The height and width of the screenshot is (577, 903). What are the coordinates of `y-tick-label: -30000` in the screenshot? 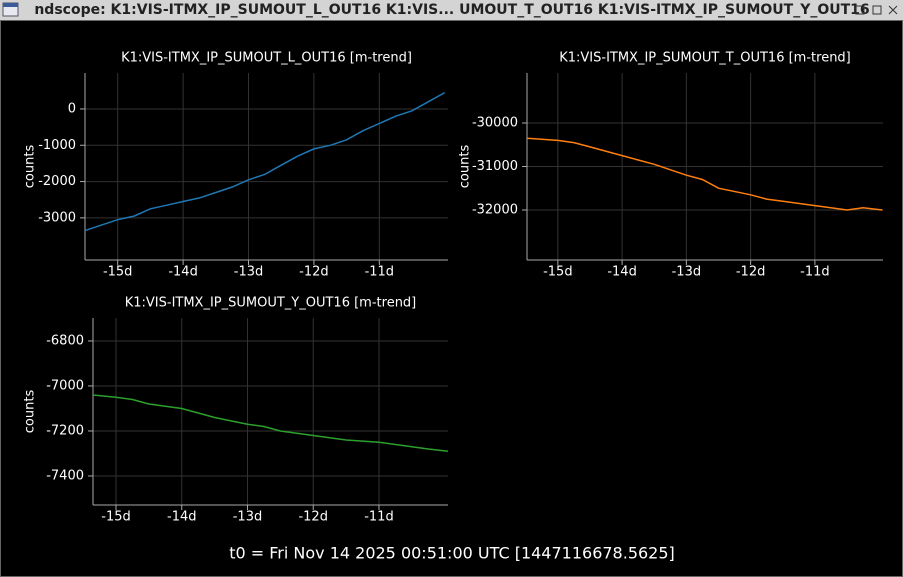 It's located at (495, 123).